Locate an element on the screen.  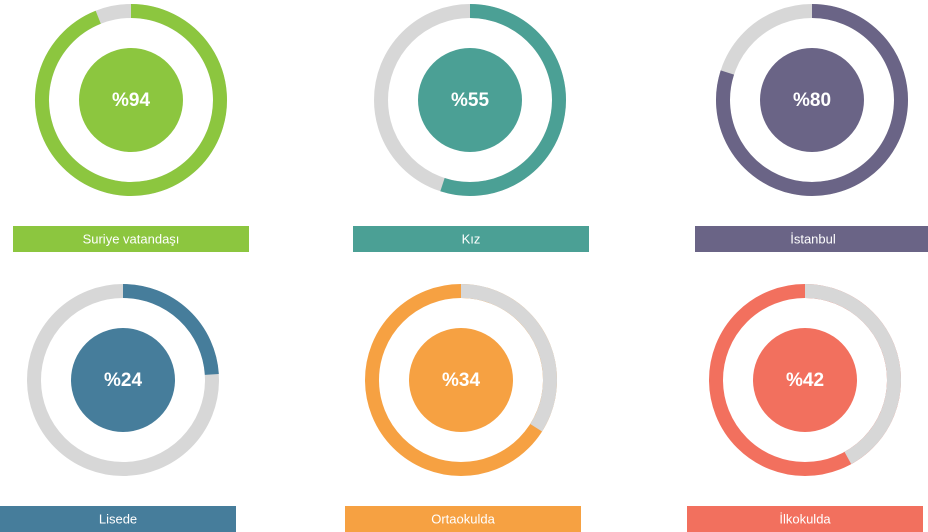
gauge-value-label: %94 is located at coordinates (131, 100).